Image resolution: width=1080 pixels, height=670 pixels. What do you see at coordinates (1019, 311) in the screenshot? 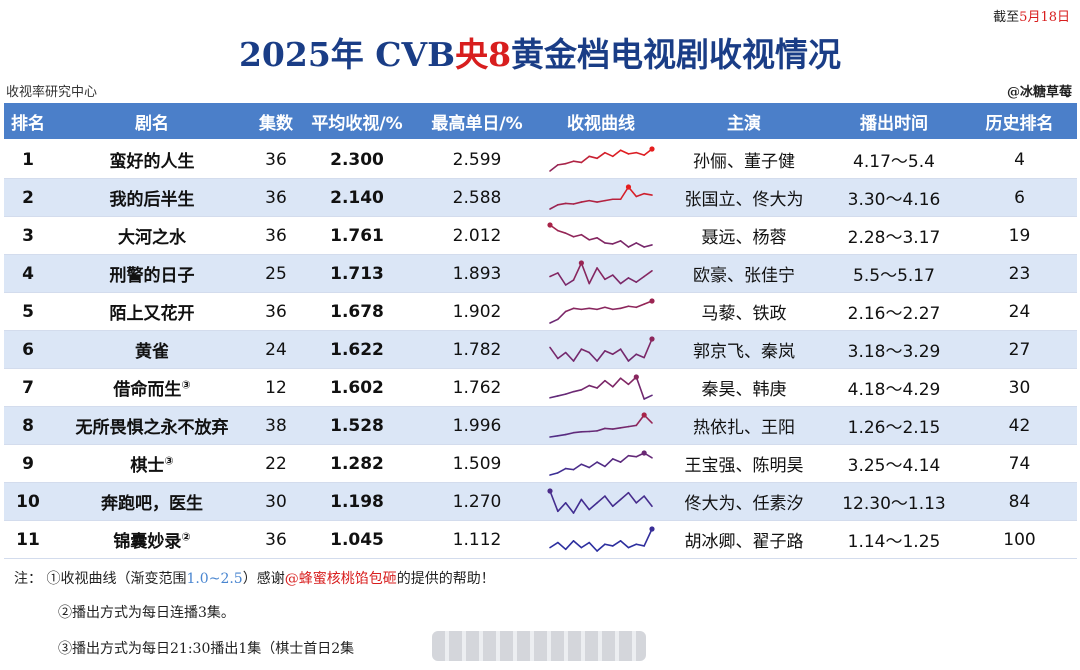
I see `cell-history: 24` at bounding box center [1019, 311].